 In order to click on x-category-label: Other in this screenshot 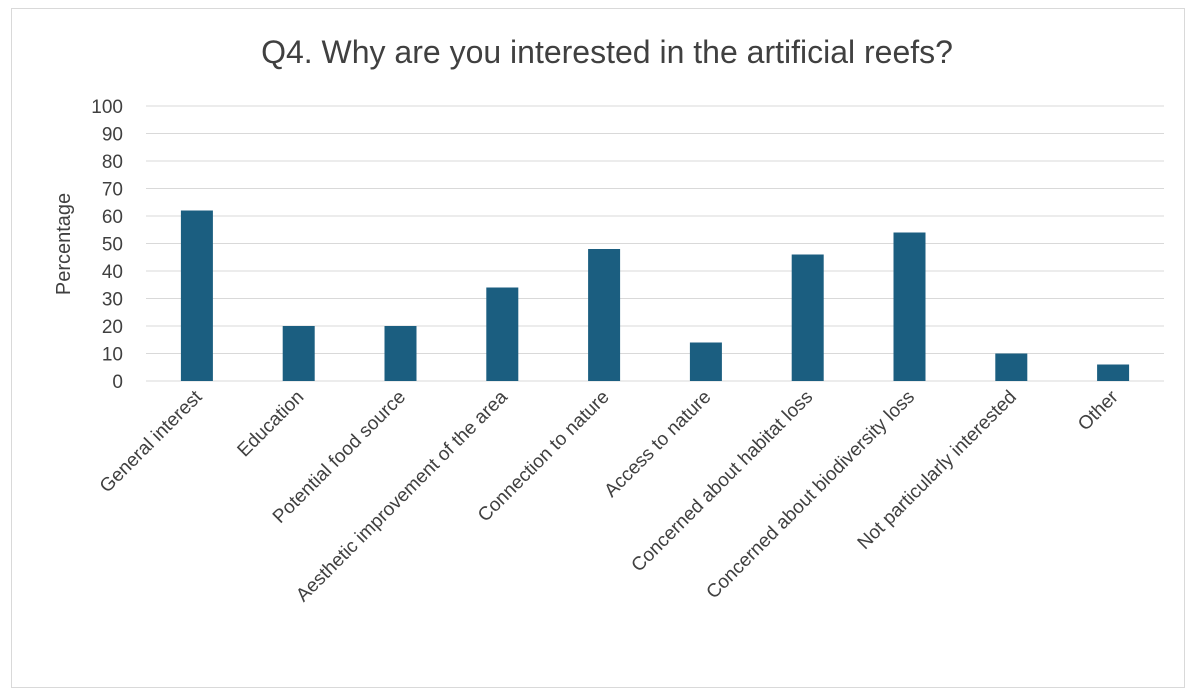, I will do `click(1098, 410)`.